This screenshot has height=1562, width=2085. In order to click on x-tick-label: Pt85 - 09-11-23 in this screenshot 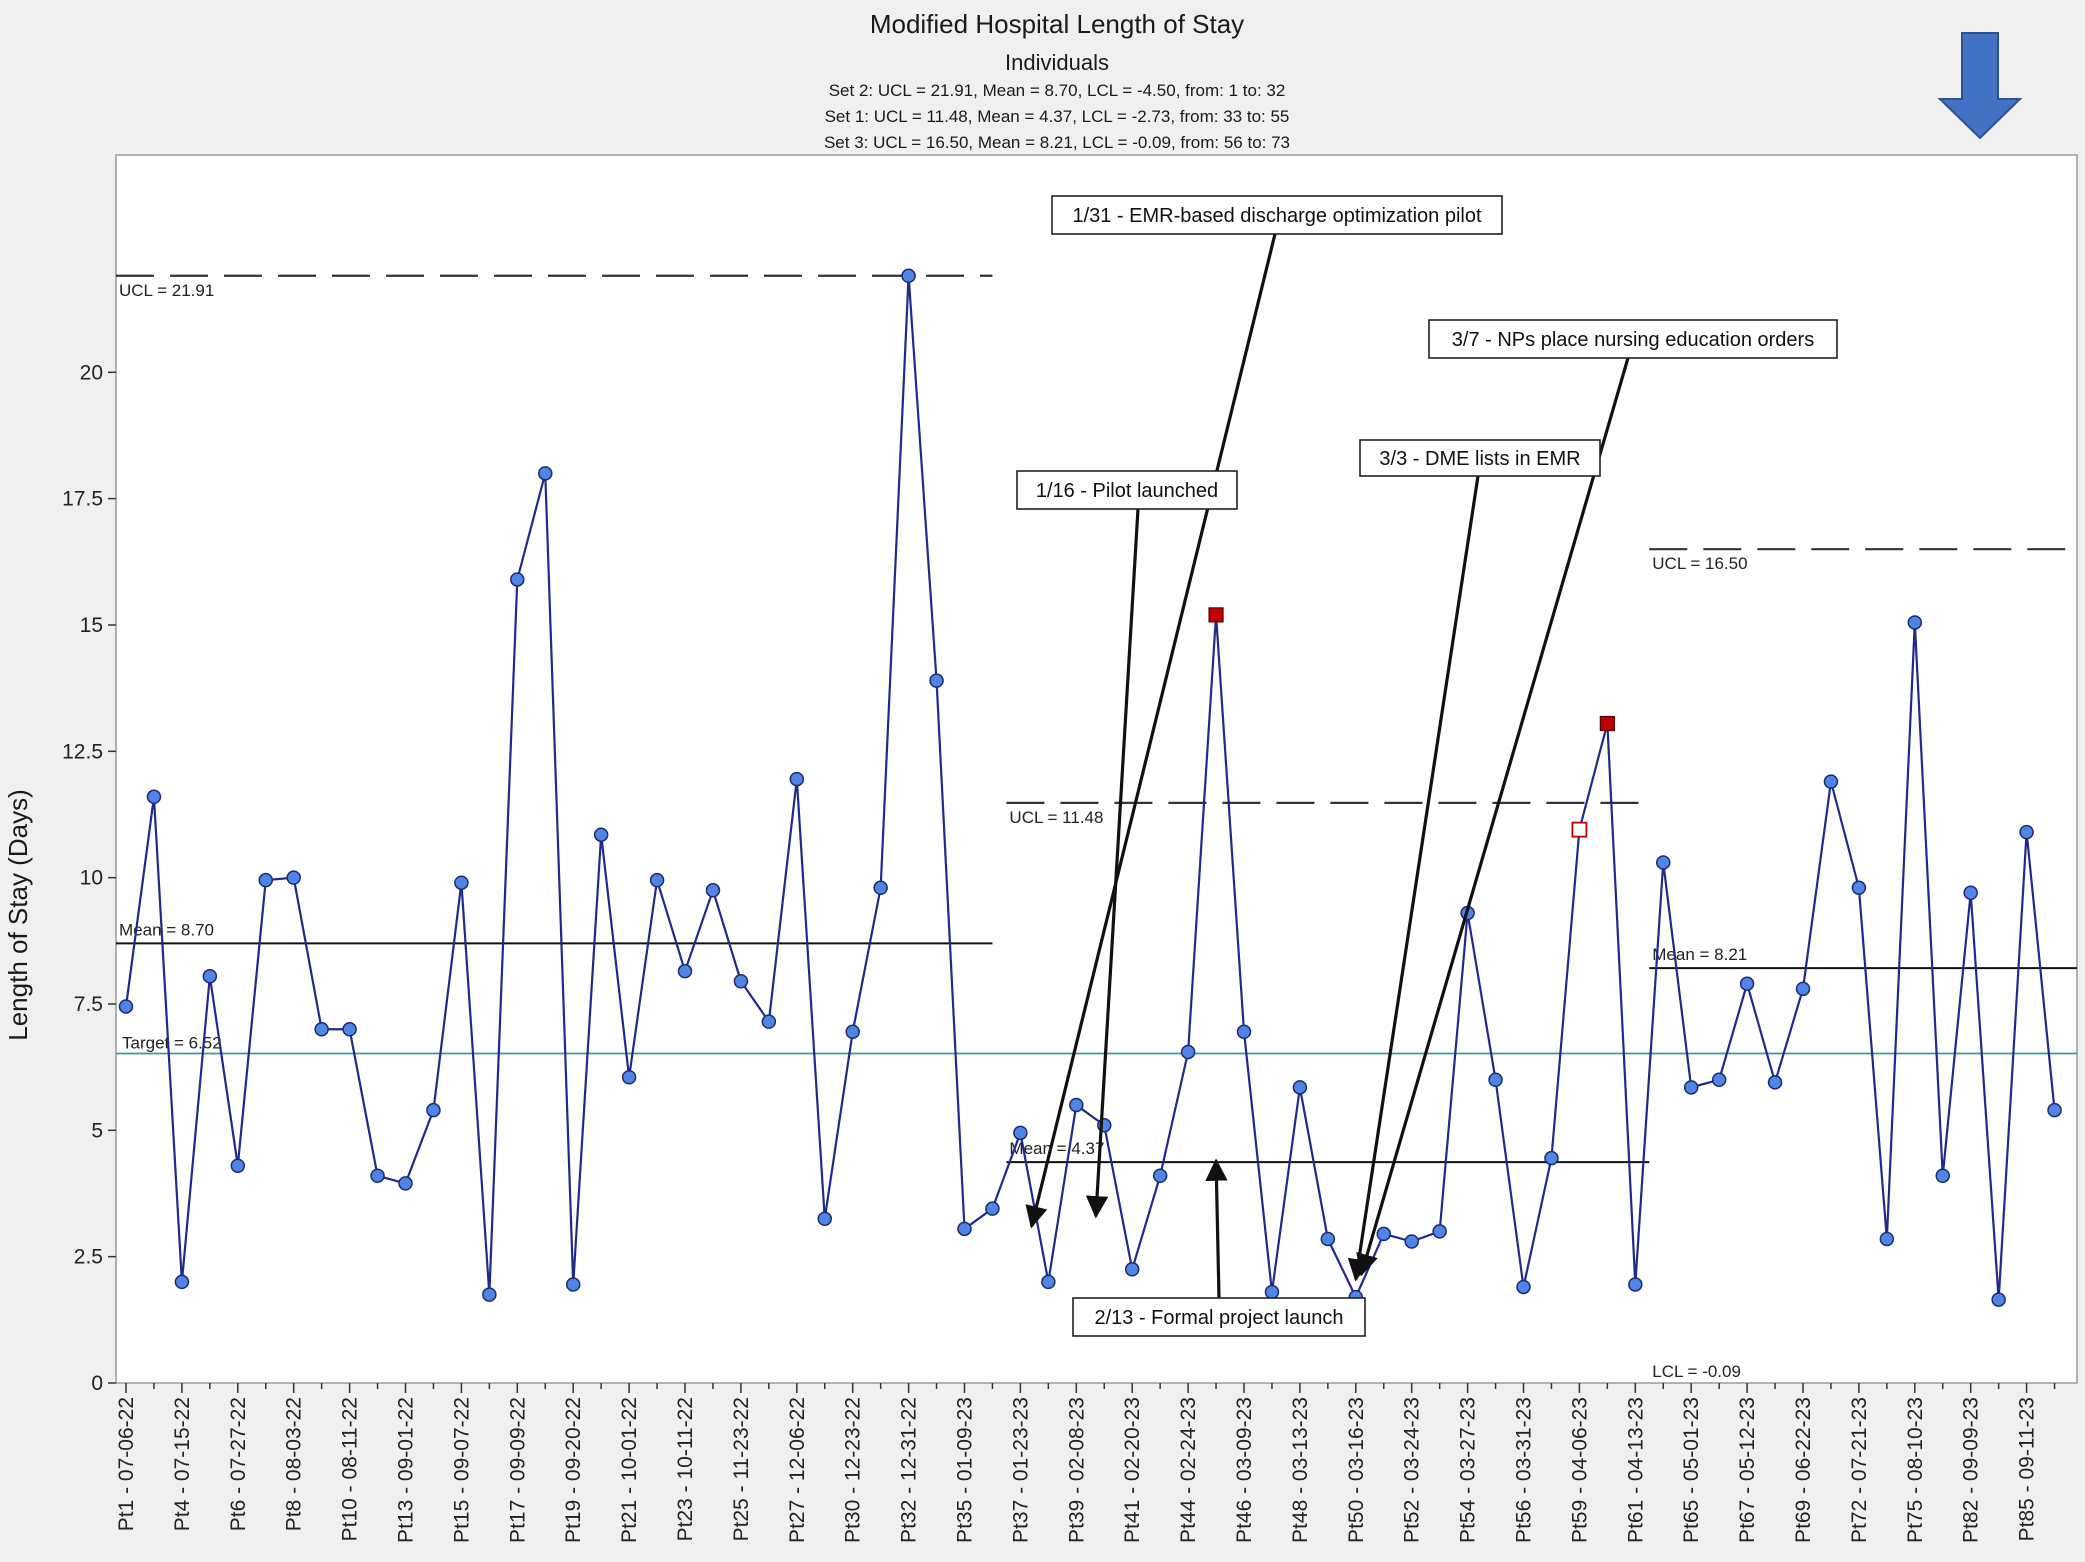, I will do `click(2027, 1469)`.